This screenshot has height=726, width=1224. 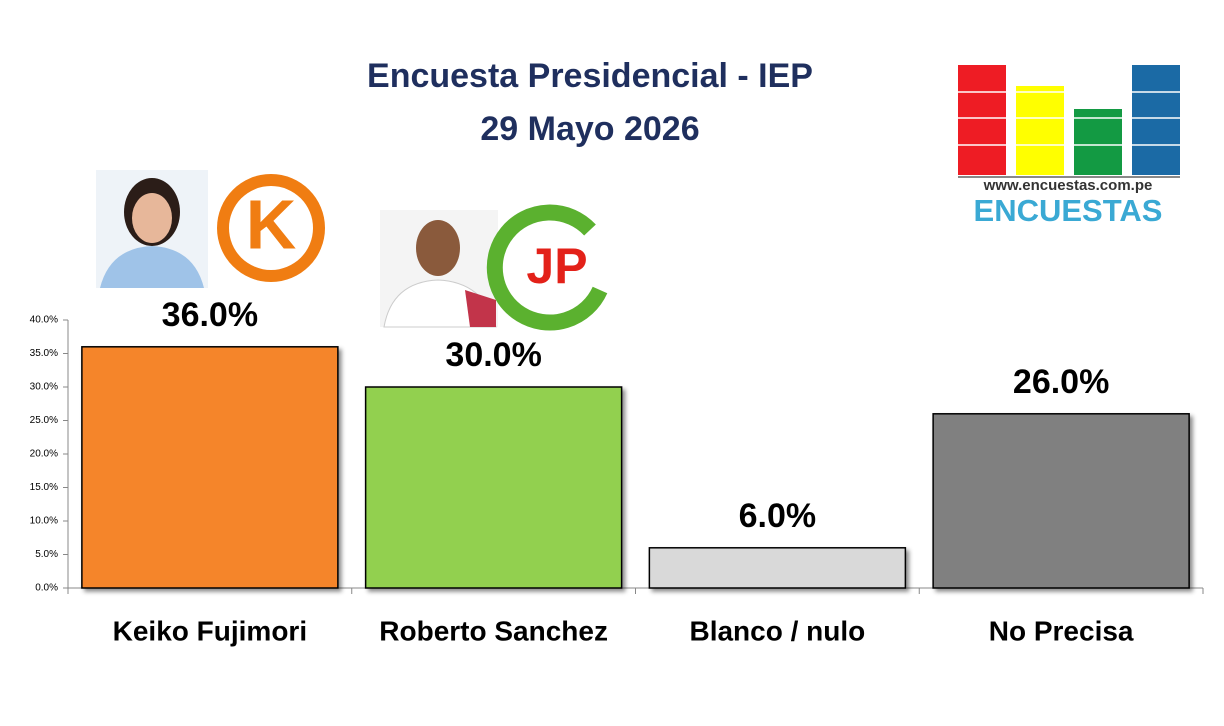 What do you see at coordinates (1068, 185) in the screenshot?
I see `logo-url: www.encuestas.com.pe` at bounding box center [1068, 185].